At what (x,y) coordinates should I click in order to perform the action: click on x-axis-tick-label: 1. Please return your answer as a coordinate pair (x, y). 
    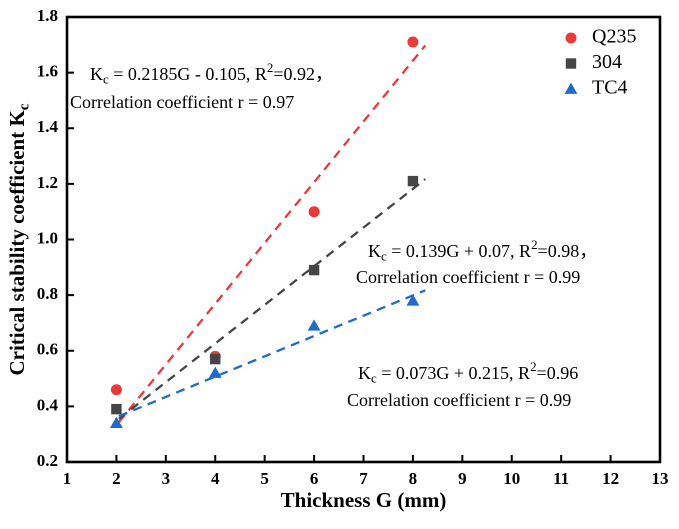
    Looking at the image, I should click on (67, 478).